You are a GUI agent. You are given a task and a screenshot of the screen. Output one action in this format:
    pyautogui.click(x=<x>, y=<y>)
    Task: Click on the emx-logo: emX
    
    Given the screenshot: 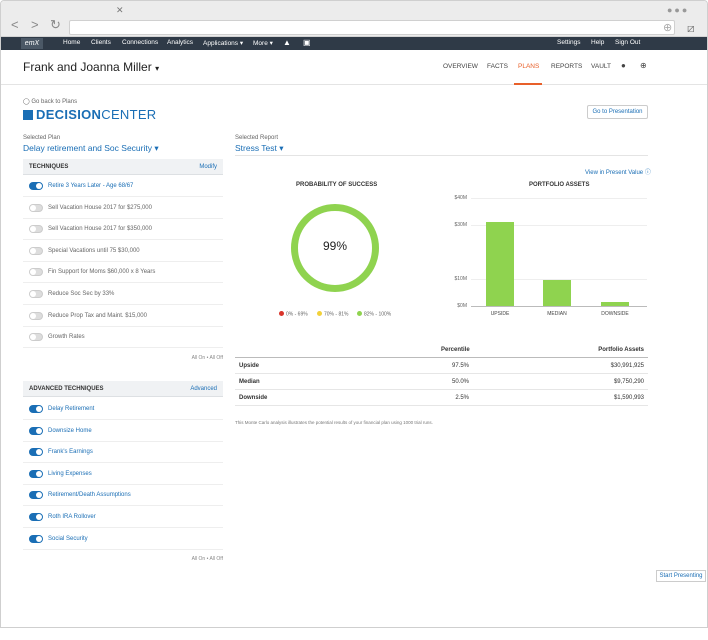 What is the action you would take?
    pyautogui.click(x=32, y=43)
    